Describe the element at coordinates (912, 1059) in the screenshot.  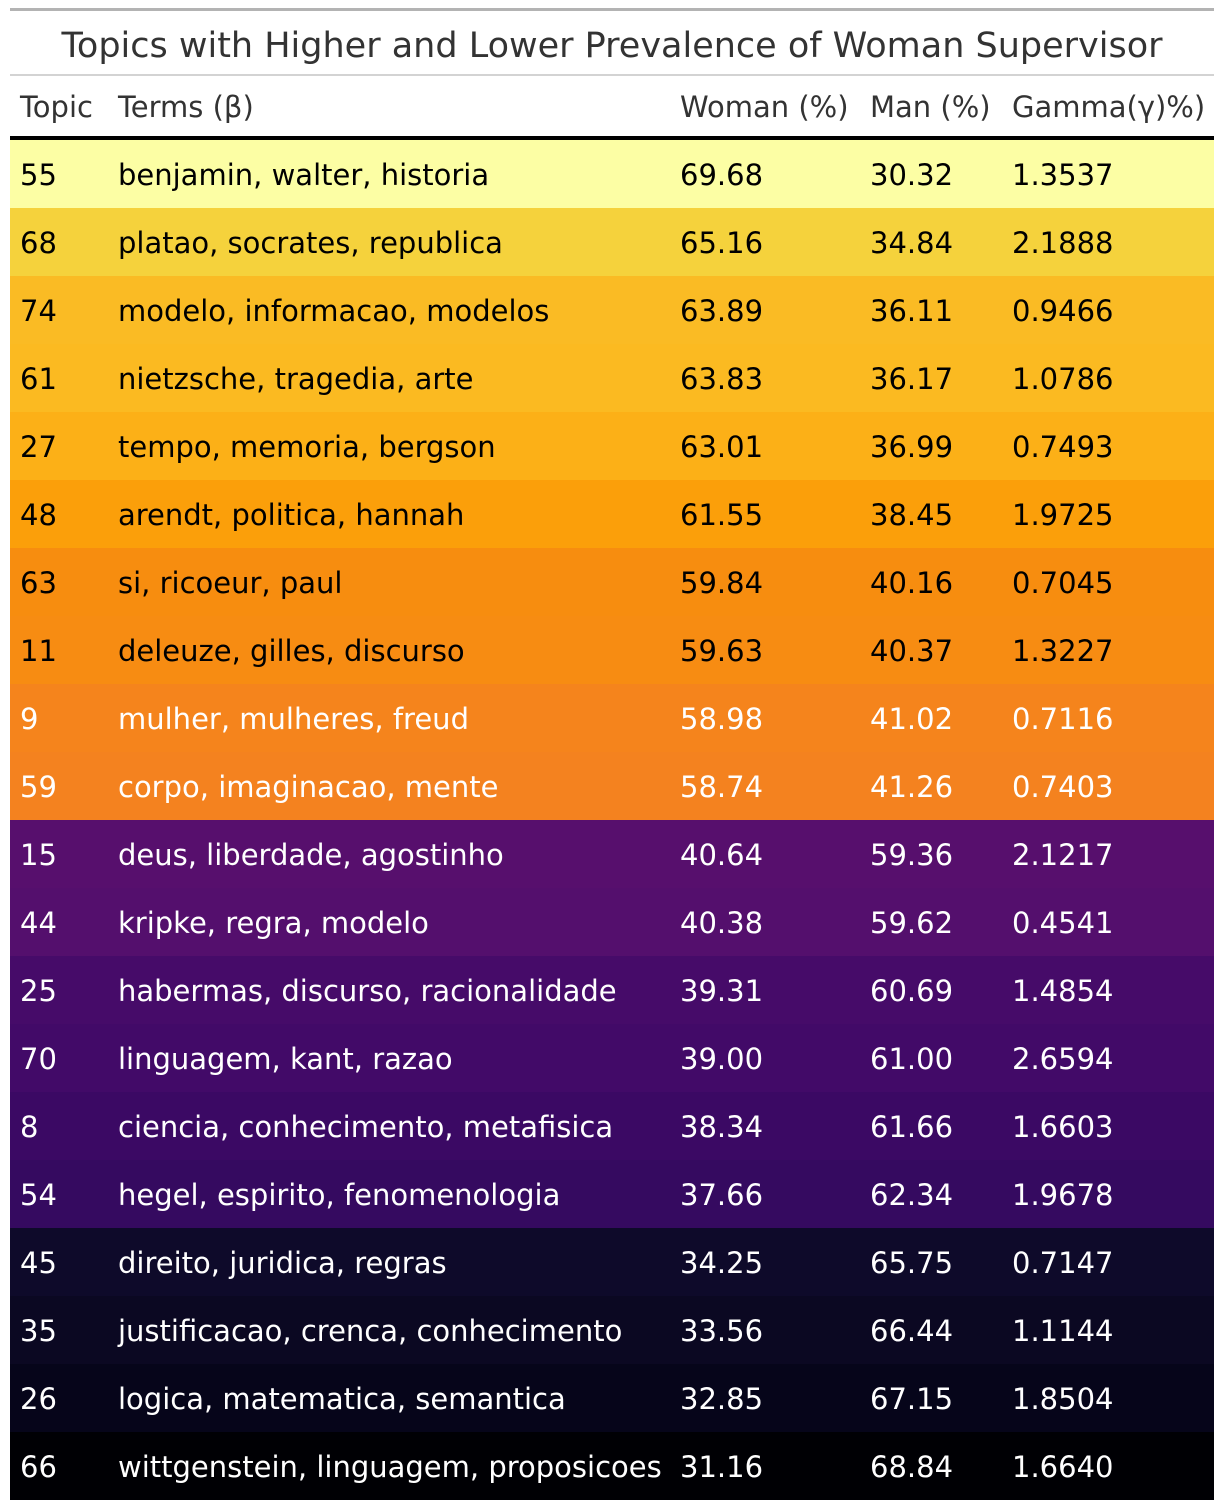
I see `cell-man: 61.00` at that location.